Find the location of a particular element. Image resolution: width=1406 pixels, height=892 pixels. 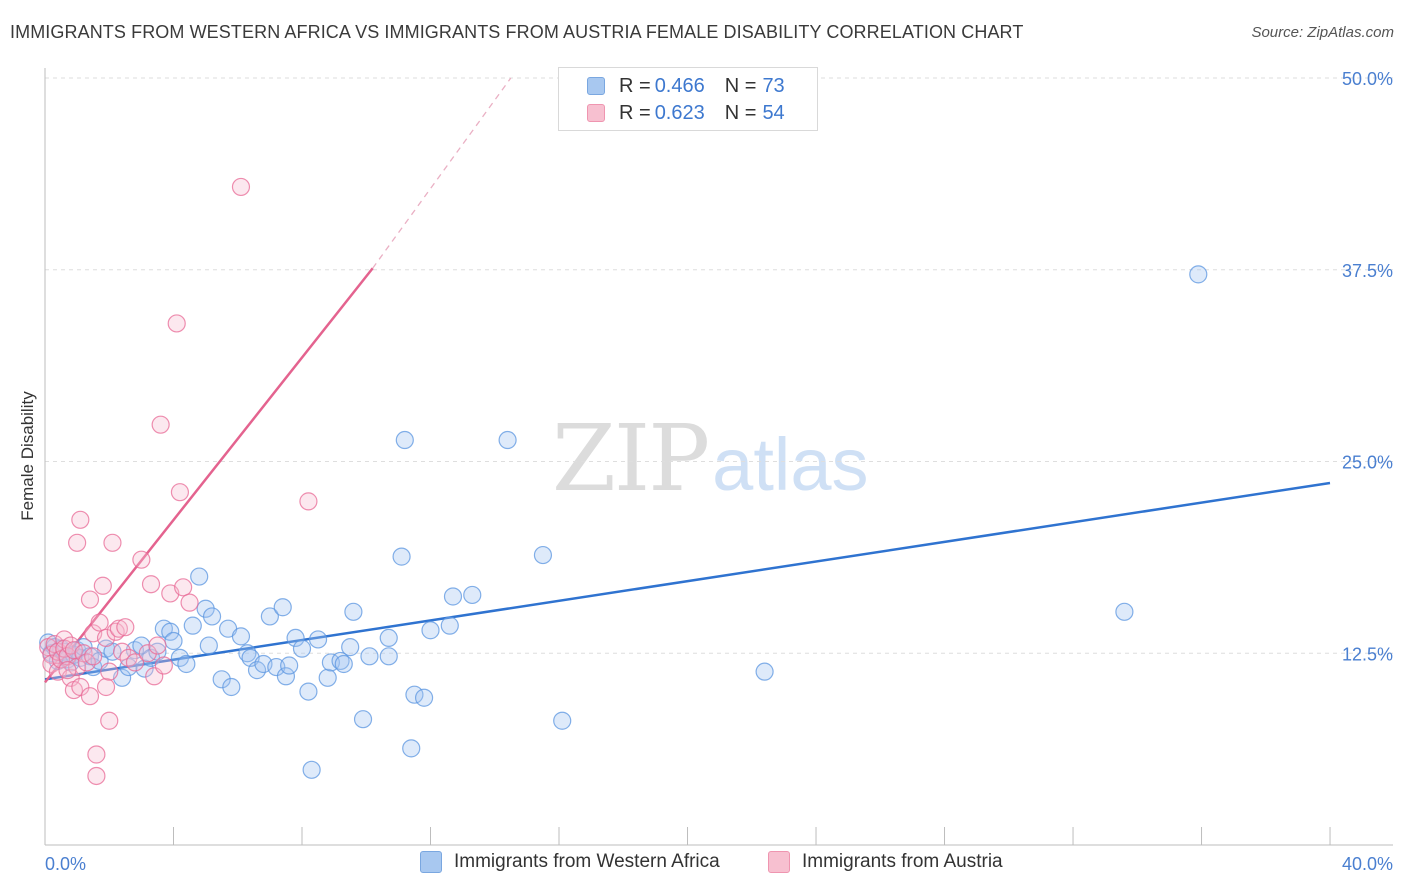

trend-austria-extension is located at coordinates (442, 173).